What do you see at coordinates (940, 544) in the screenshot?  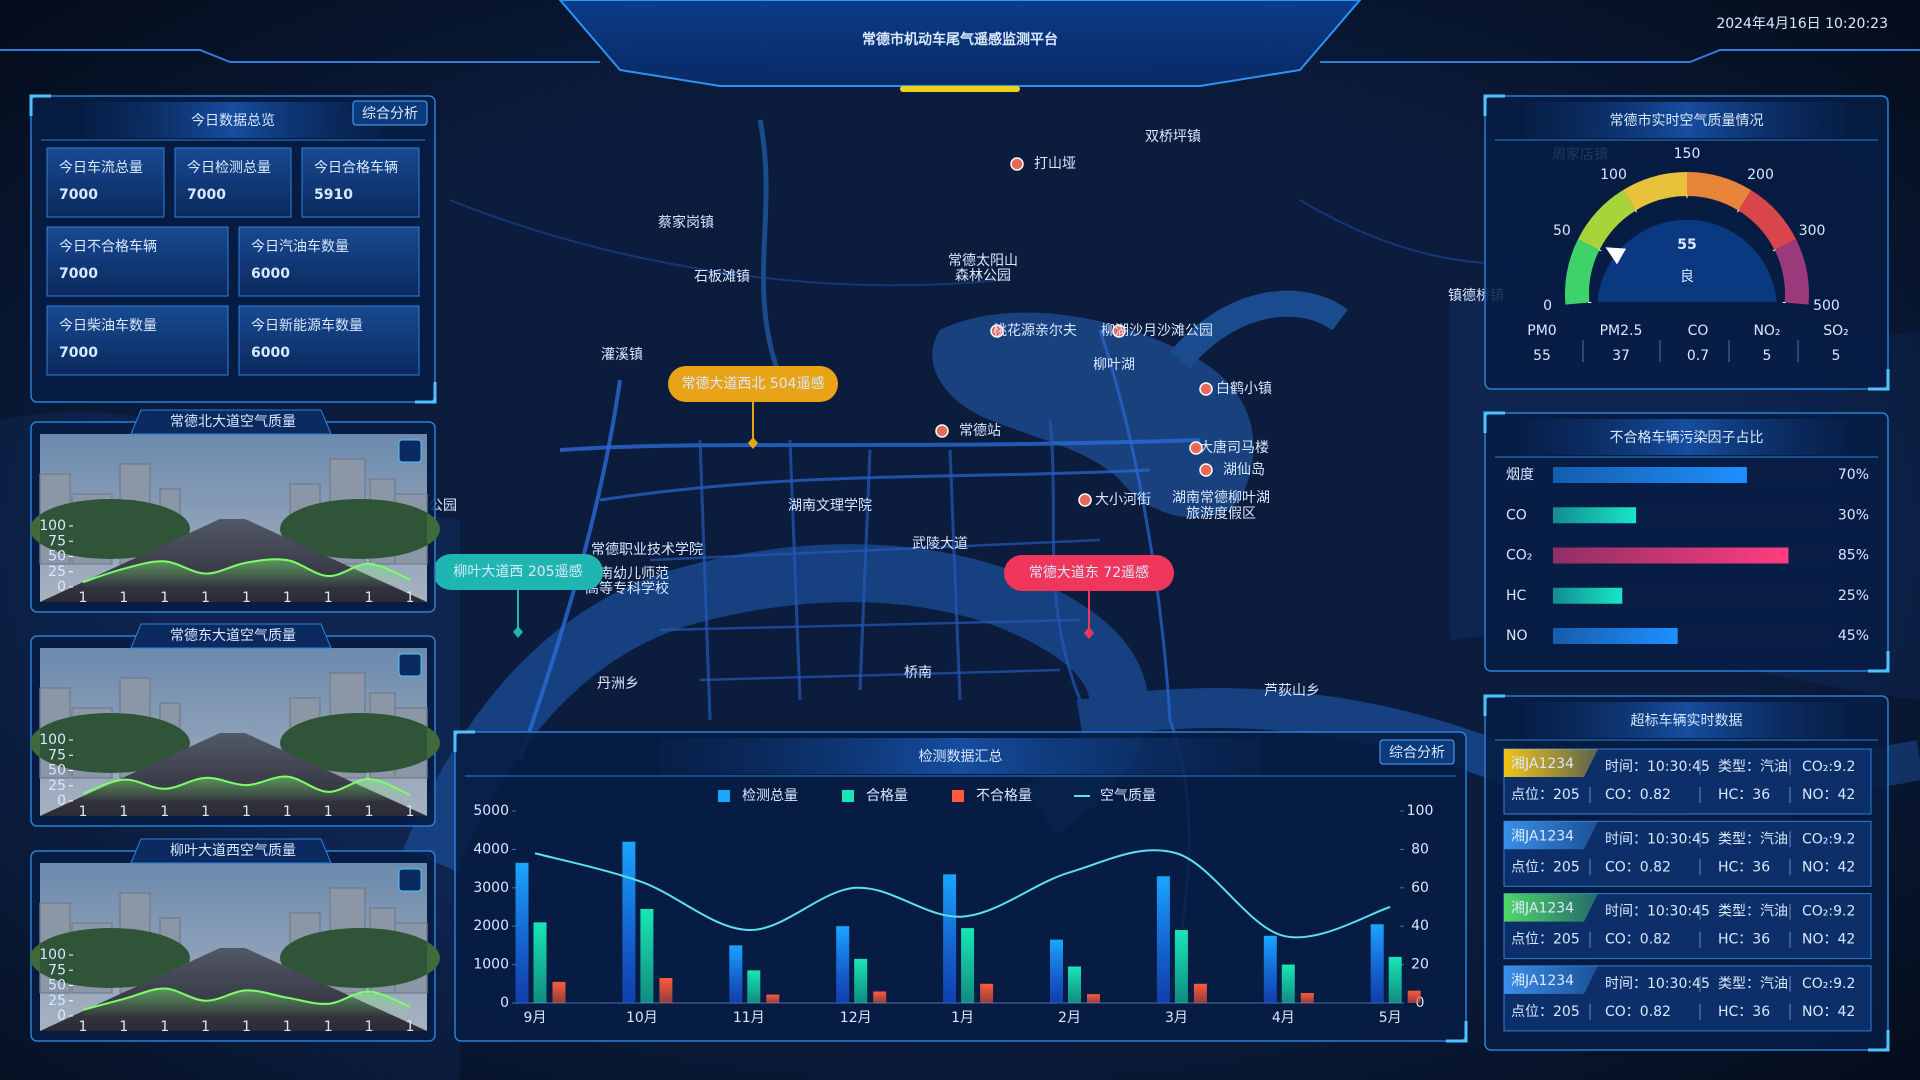 I see `map-label: 武陵大道` at bounding box center [940, 544].